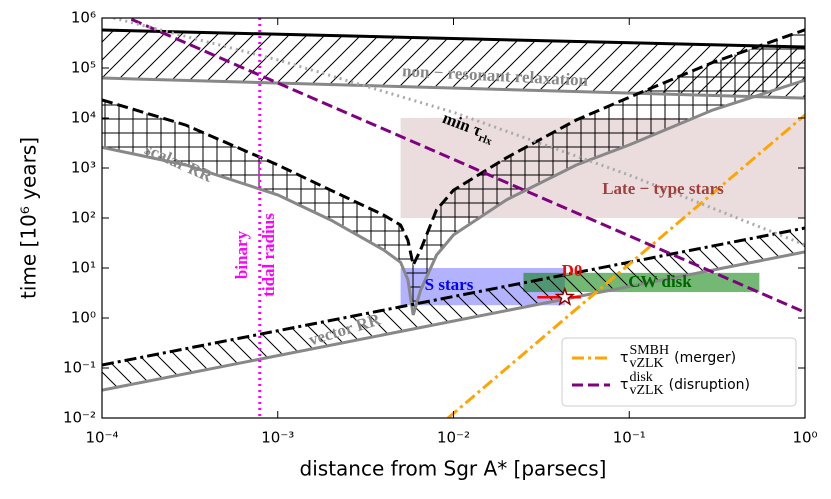 This screenshot has width=831, height=499. What do you see at coordinates (453, 64) in the screenshot?
I see `hatched-band` at bounding box center [453, 64].